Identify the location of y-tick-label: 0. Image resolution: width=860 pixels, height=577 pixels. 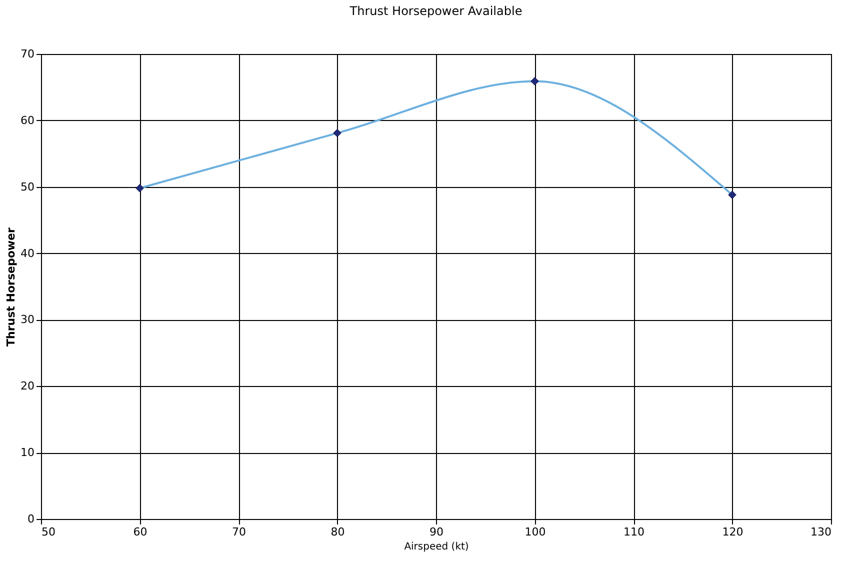
(31, 519).